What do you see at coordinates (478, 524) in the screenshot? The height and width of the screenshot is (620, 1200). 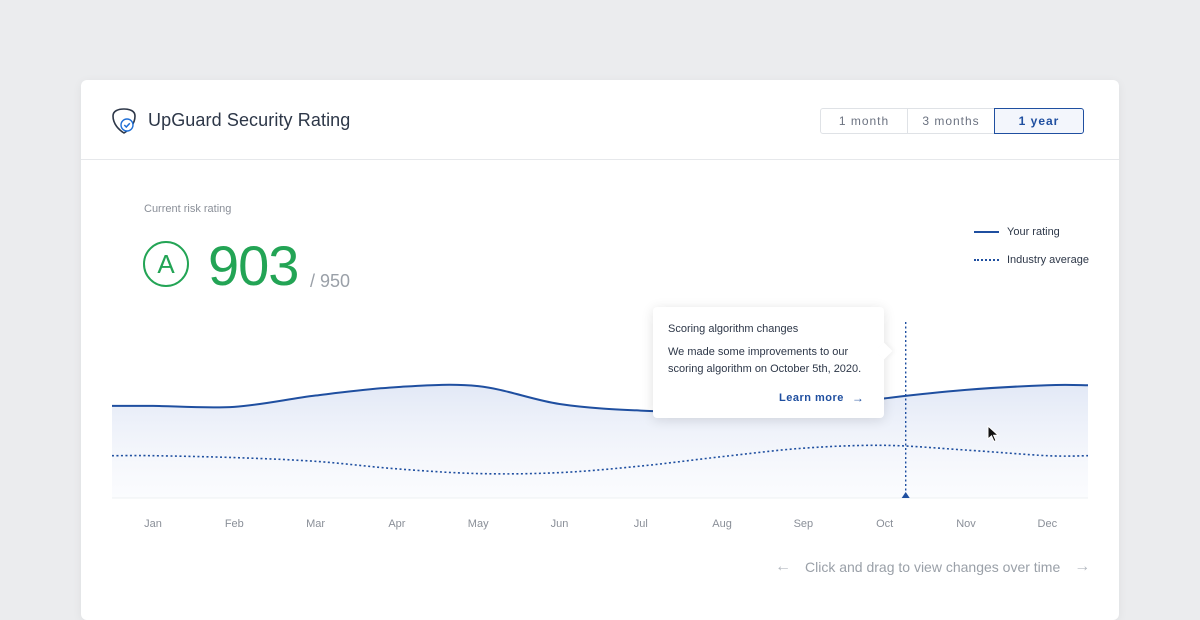 I see `month-label-may: May` at bounding box center [478, 524].